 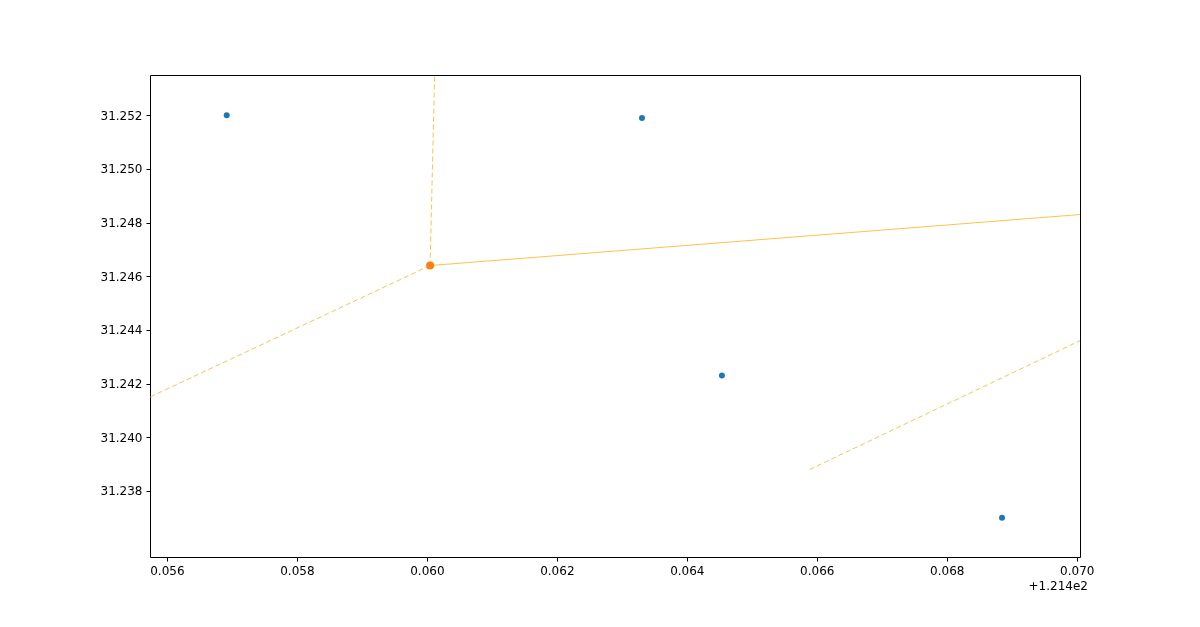 I want to click on x-tick-label: 0.060, so click(x=427, y=570).